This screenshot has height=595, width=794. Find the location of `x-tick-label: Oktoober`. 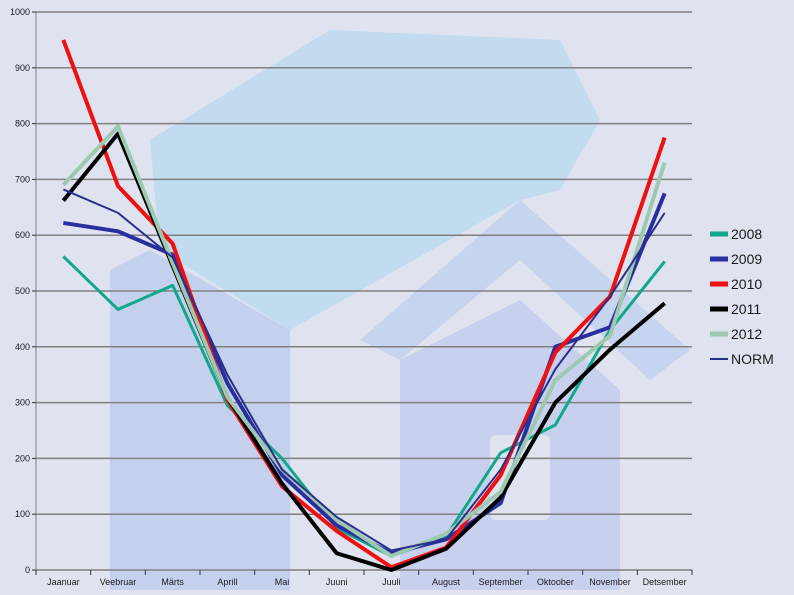

x-tick-label: Oktoober is located at coordinates (555, 582).